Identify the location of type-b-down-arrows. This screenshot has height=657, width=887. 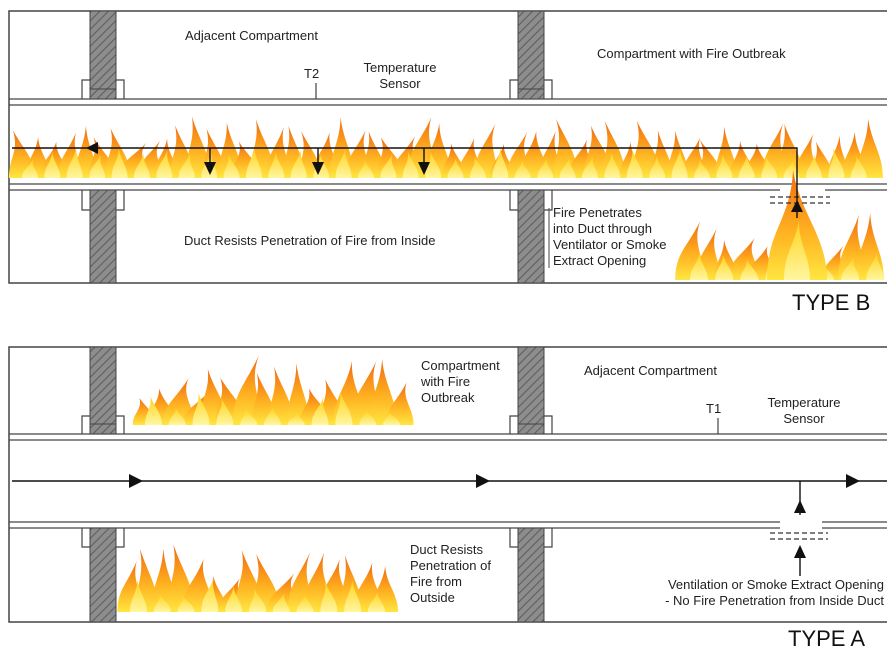
(317, 161).